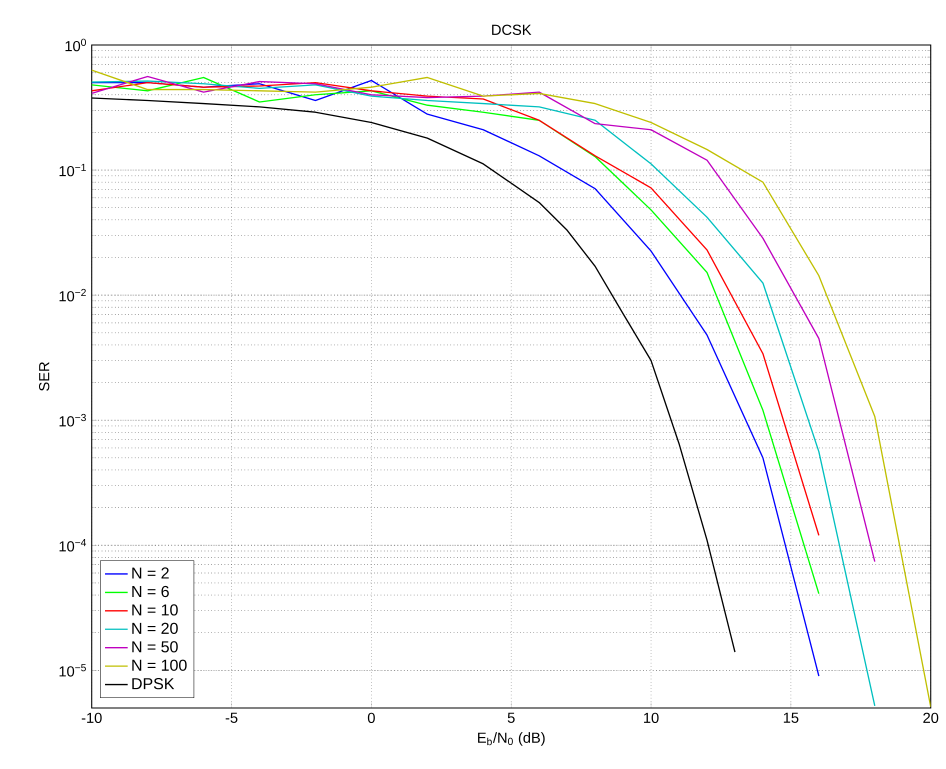 Image resolution: width=946 pixels, height=769 pixels. What do you see at coordinates (44, 376) in the screenshot?
I see `y-axis-title: SER` at bounding box center [44, 376].